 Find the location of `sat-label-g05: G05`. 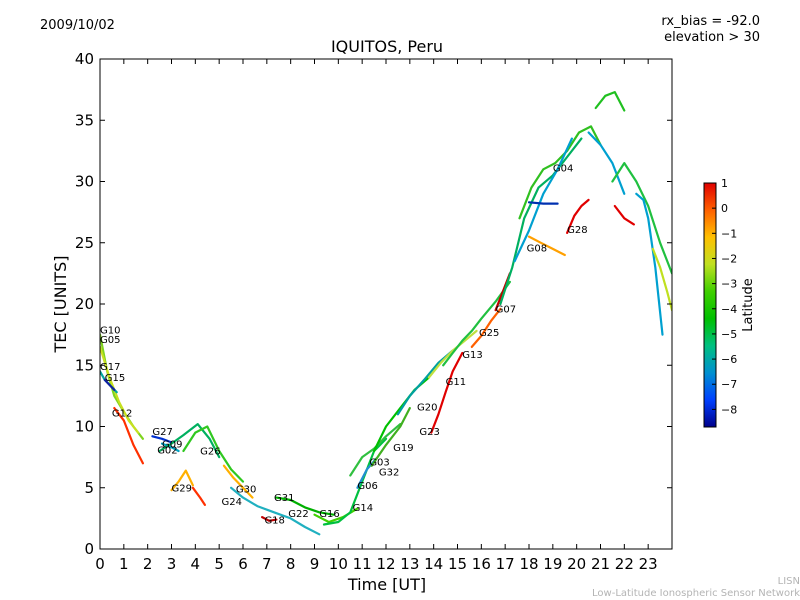

sat-label-g05: G05 is located at coordinates (110, 340).